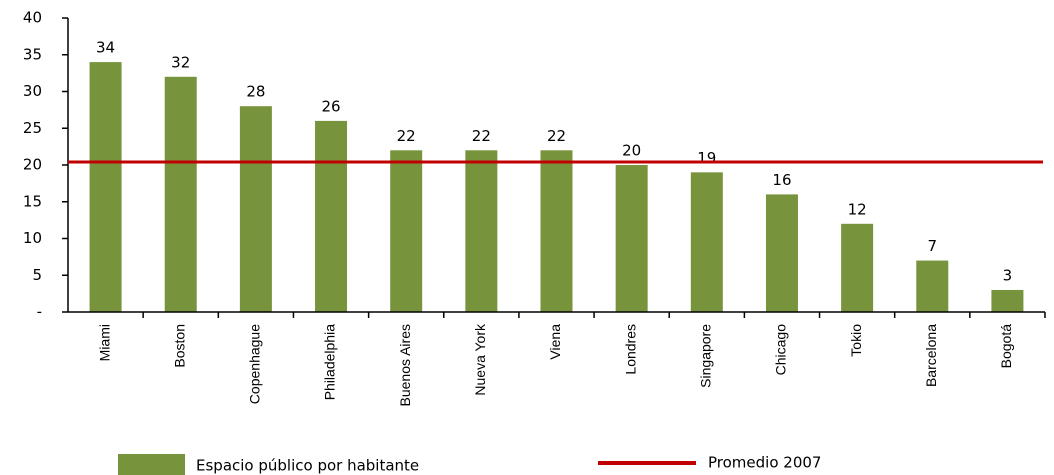  I want to click on x-tick-label: Miami, so click(104, 342).